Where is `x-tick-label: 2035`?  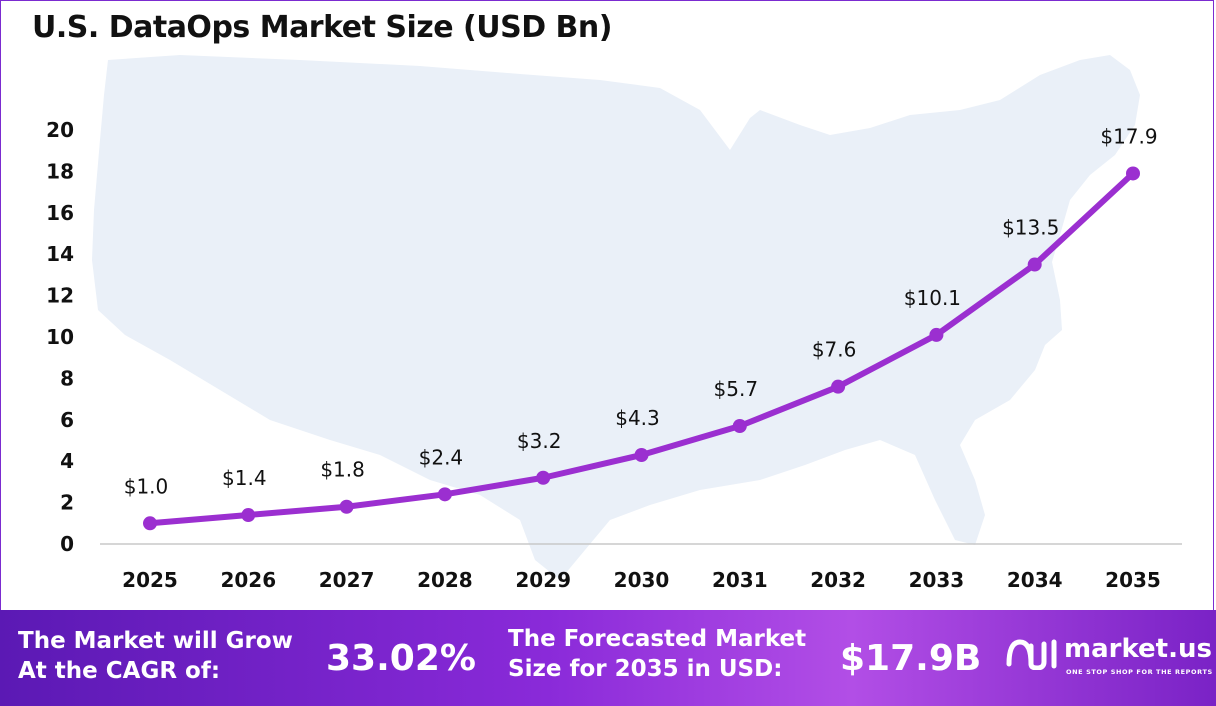 x-tick-label: 2035 is located at coordinates (1133, 580).